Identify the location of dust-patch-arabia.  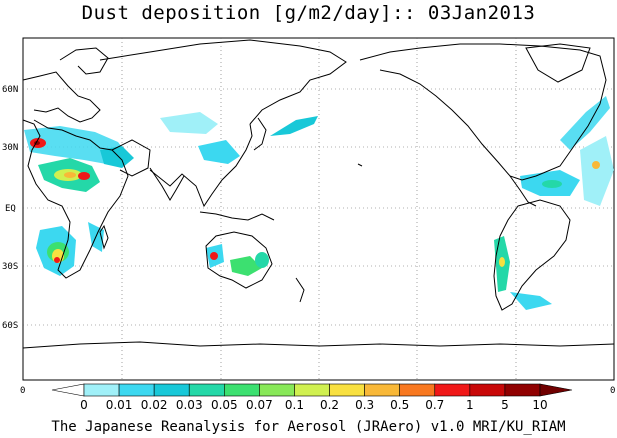
(117, 157).